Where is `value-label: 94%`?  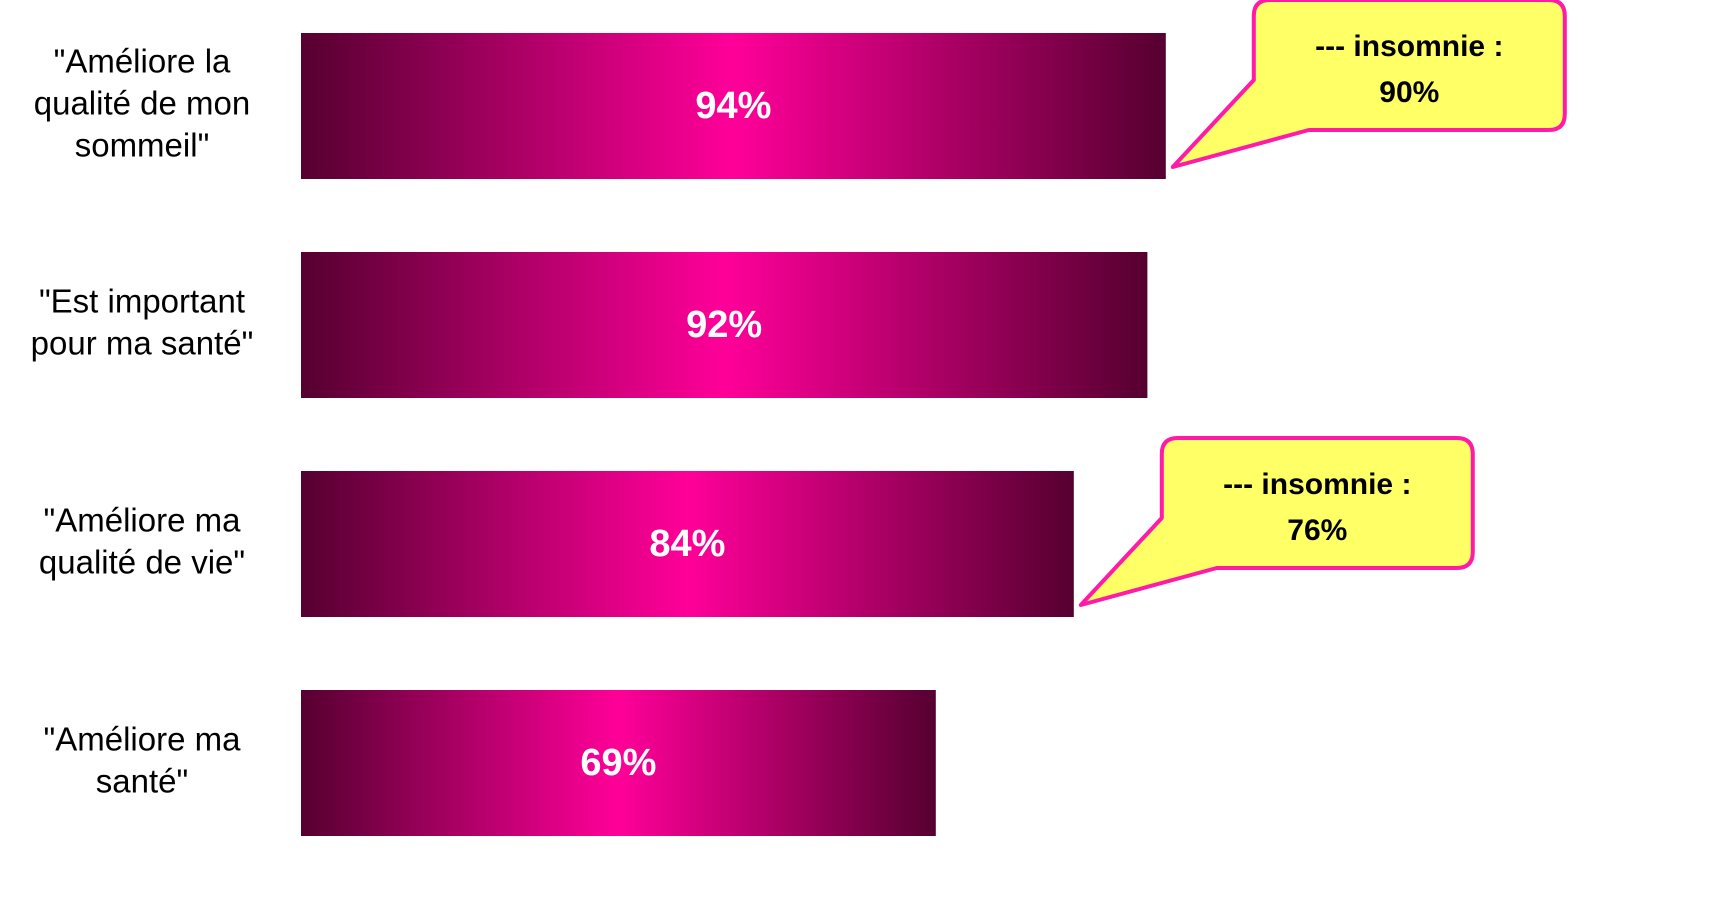 value-label: 94% is located at coordinates (733, 106).